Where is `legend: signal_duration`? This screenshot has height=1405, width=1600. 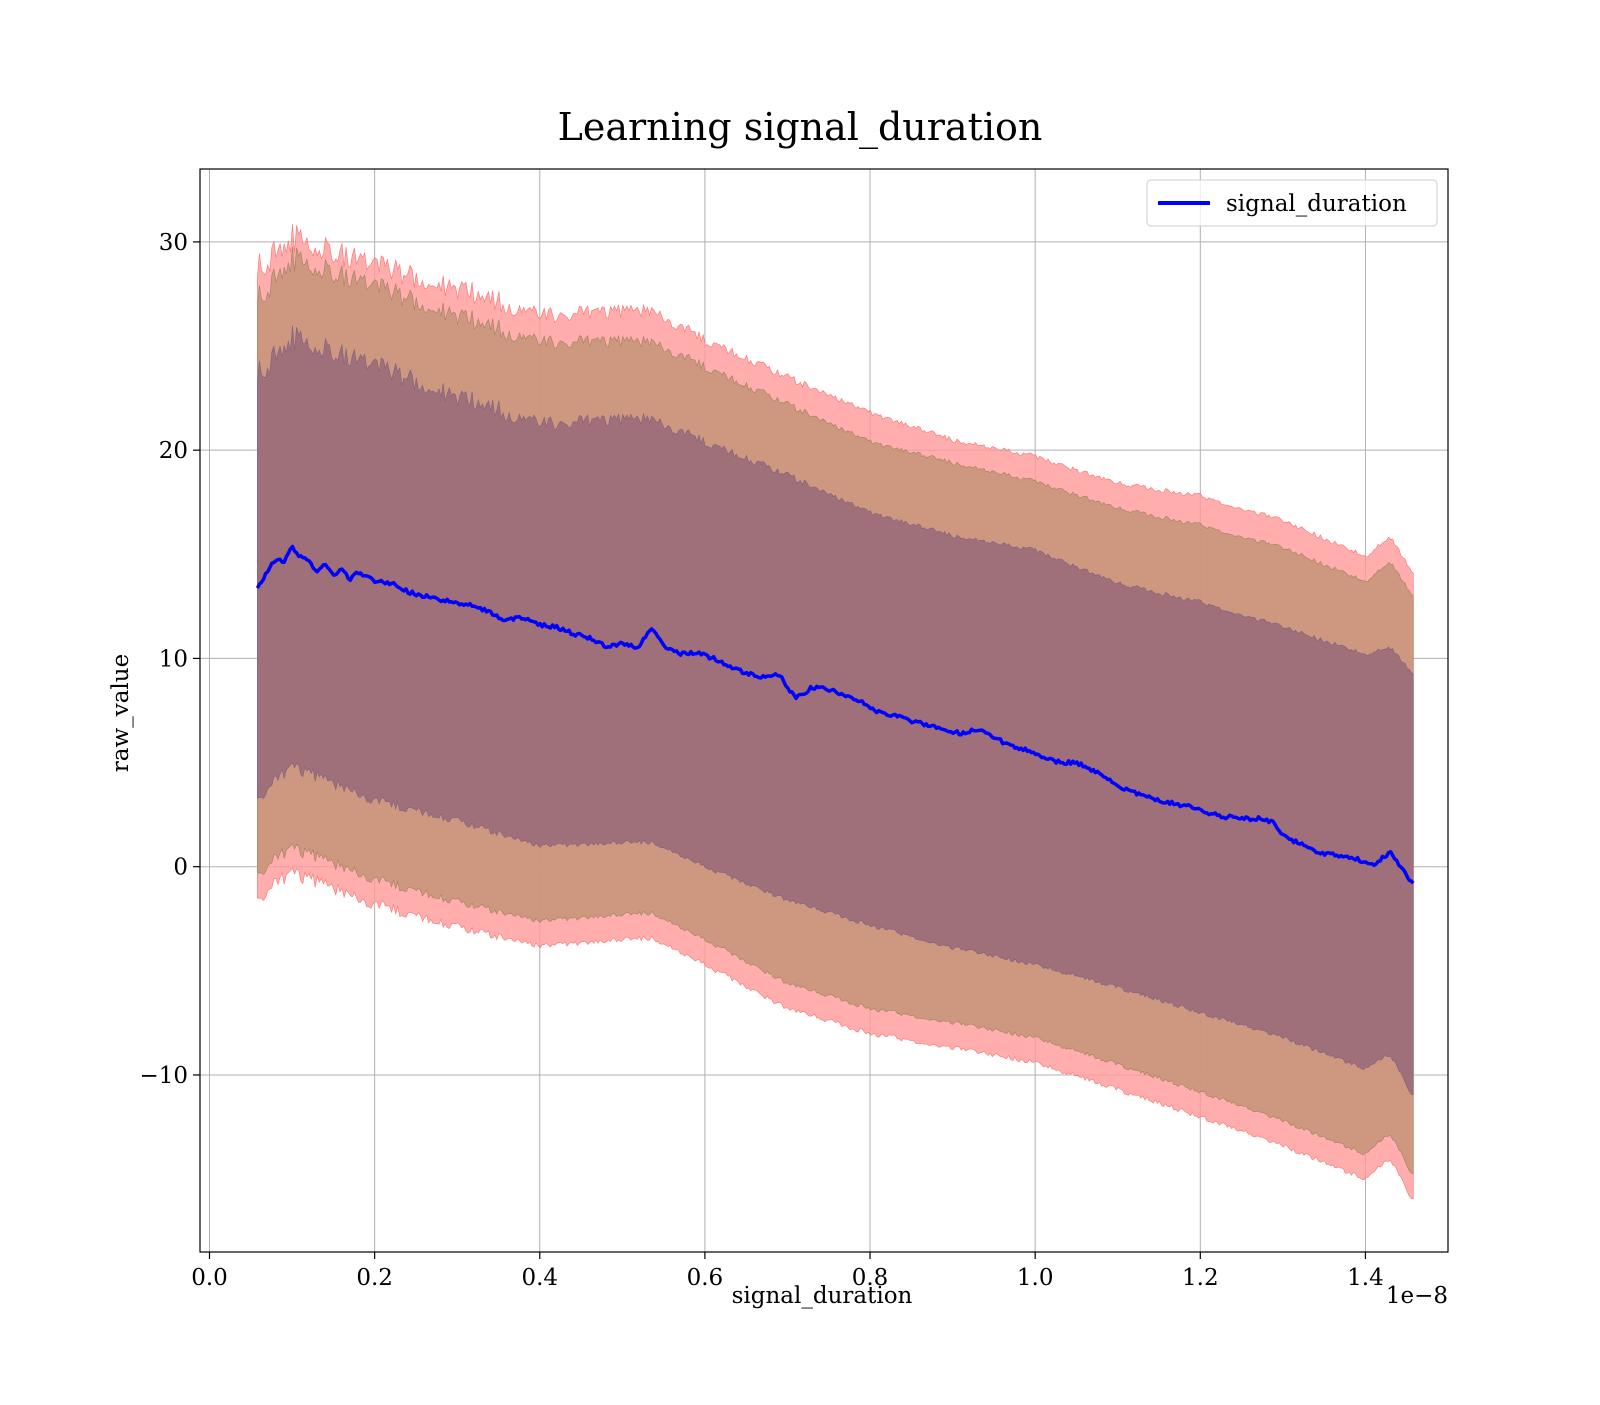 legend: signal_duration is located at coordinates (1292, 203).